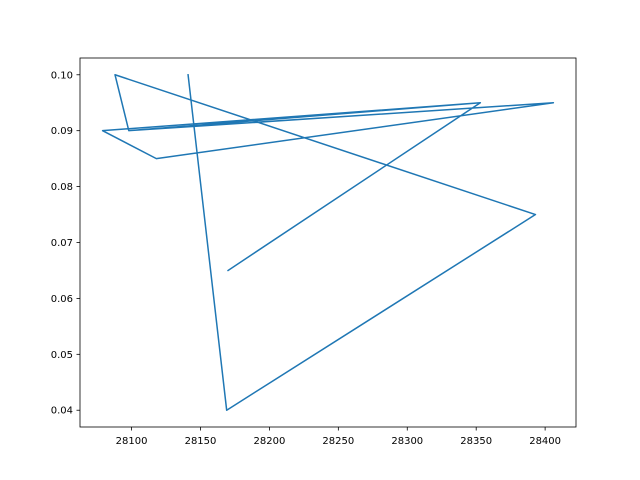 The height and width of the screenshot is (480, 640). What do you see at coordinates (270, 441) in the screenshot?
I see `x-tick-label: 28200` at bounding box center [270, 441].